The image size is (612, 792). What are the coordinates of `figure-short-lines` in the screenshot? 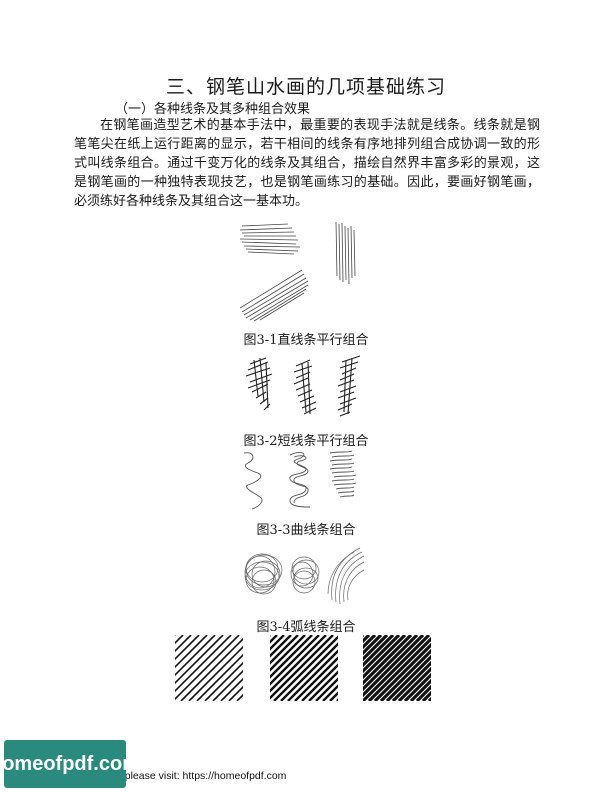 It's located at (303, 386).